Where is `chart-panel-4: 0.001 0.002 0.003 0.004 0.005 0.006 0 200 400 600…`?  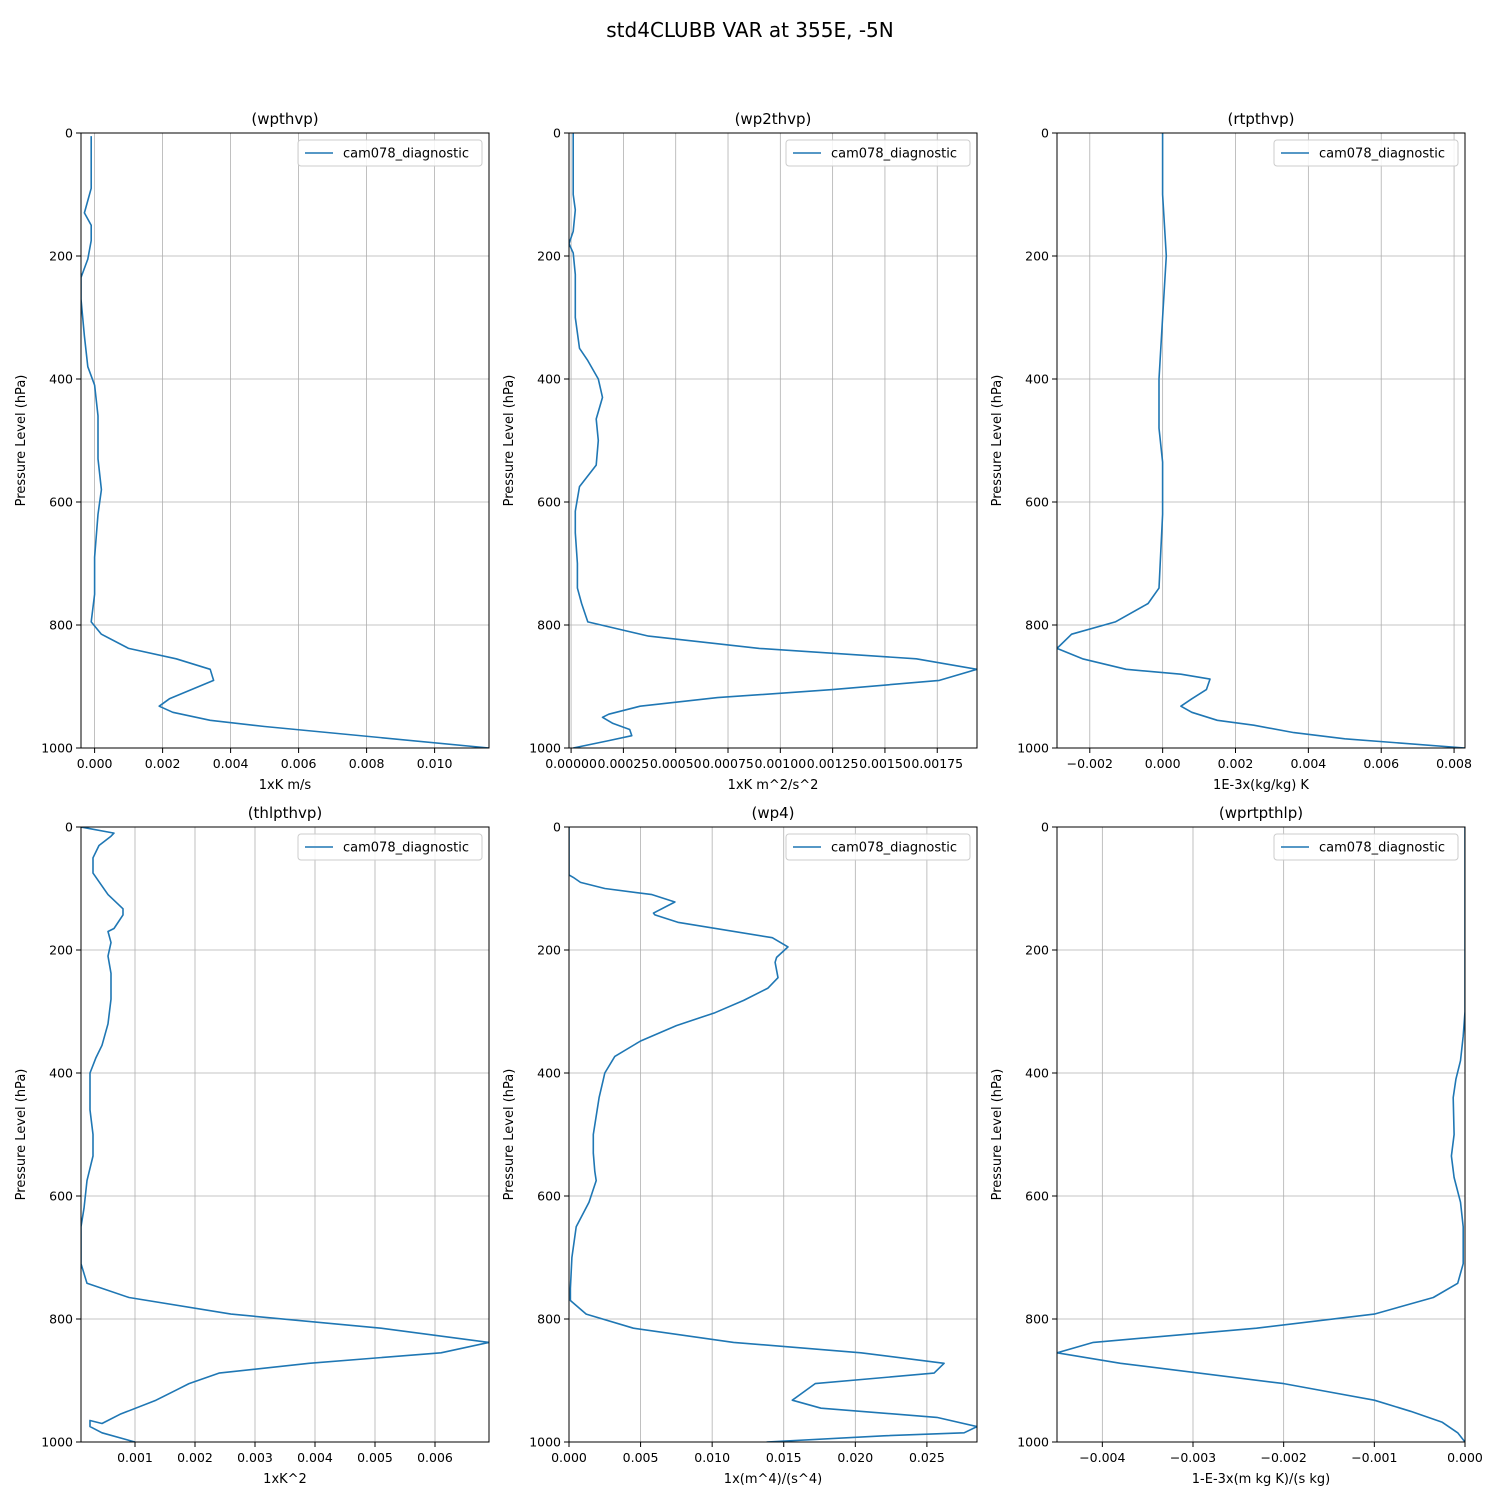 chart-panel-4: 0.001 0.002 0.003 0.004 0.005 0.006 0 200 400 600… is located at coordinates (252, 1145).